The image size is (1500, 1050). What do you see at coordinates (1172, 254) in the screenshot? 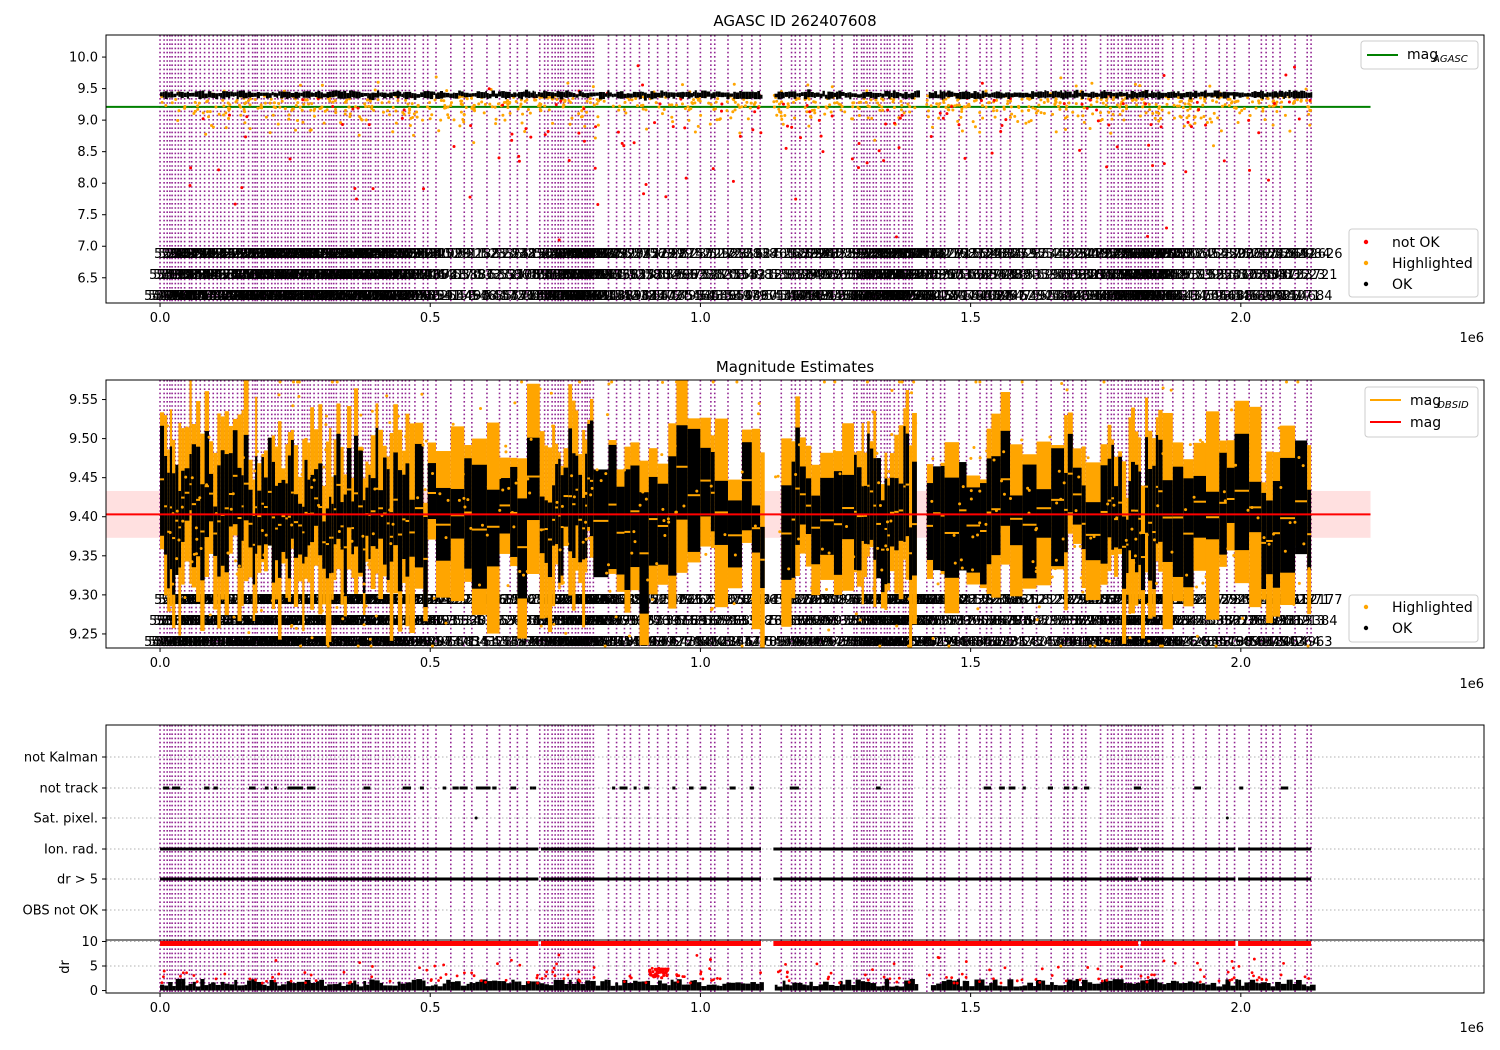
I see `panel-agasc-obs-label: 52482` at bounding box center [1172, 254].